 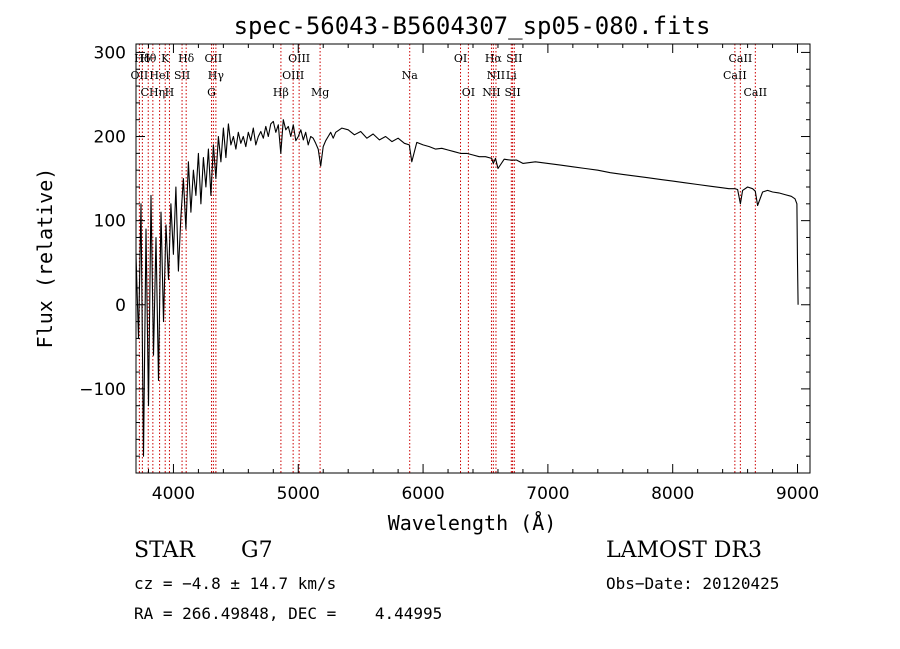 What do you see at coordinates (281, 92) in the screenshot?
I see `marker-label-22: Hβ` at bounding box center [281, 92].